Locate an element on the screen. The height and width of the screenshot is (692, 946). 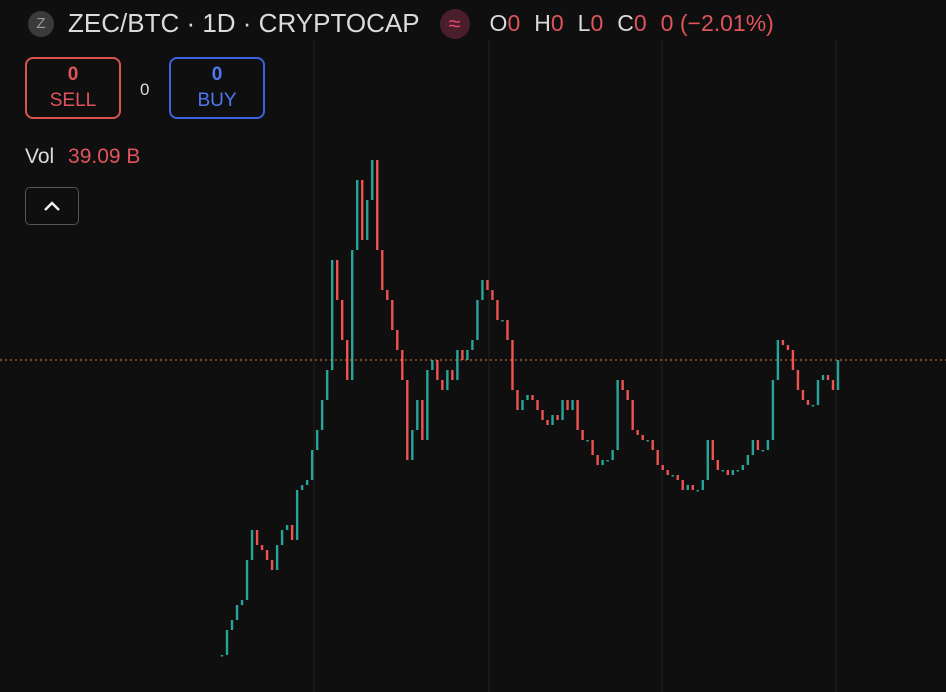
buy-button: 0 BUY is located at coordinates (217, 88).